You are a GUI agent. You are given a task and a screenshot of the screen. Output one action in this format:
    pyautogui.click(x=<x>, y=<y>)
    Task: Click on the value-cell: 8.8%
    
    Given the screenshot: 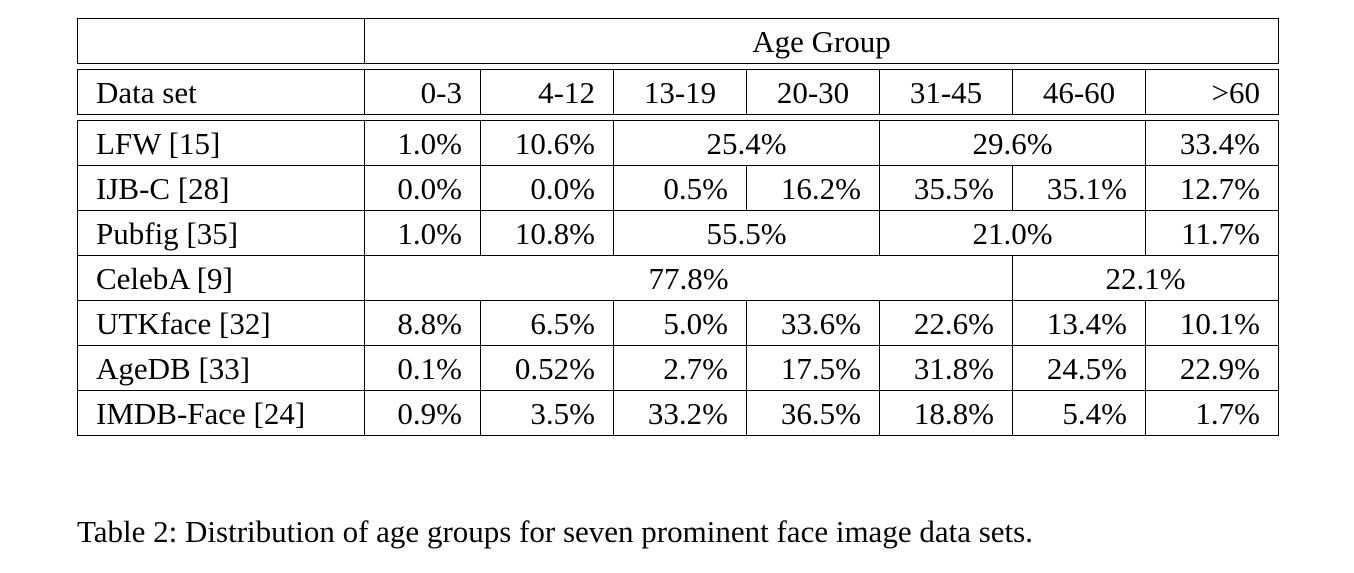 What is the action you would take?
    pyautogui.click(x=423, y=323)
    